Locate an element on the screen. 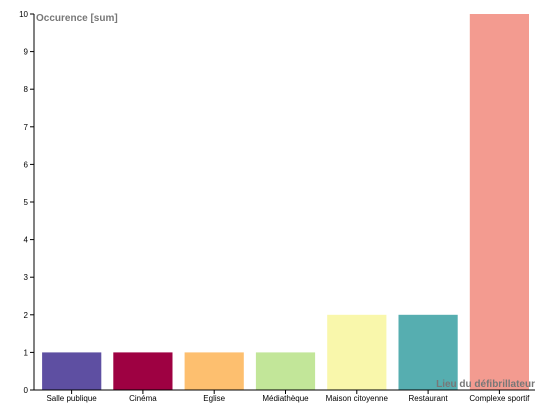  y-tick-label: 3 is located at coordinates (26, 277).